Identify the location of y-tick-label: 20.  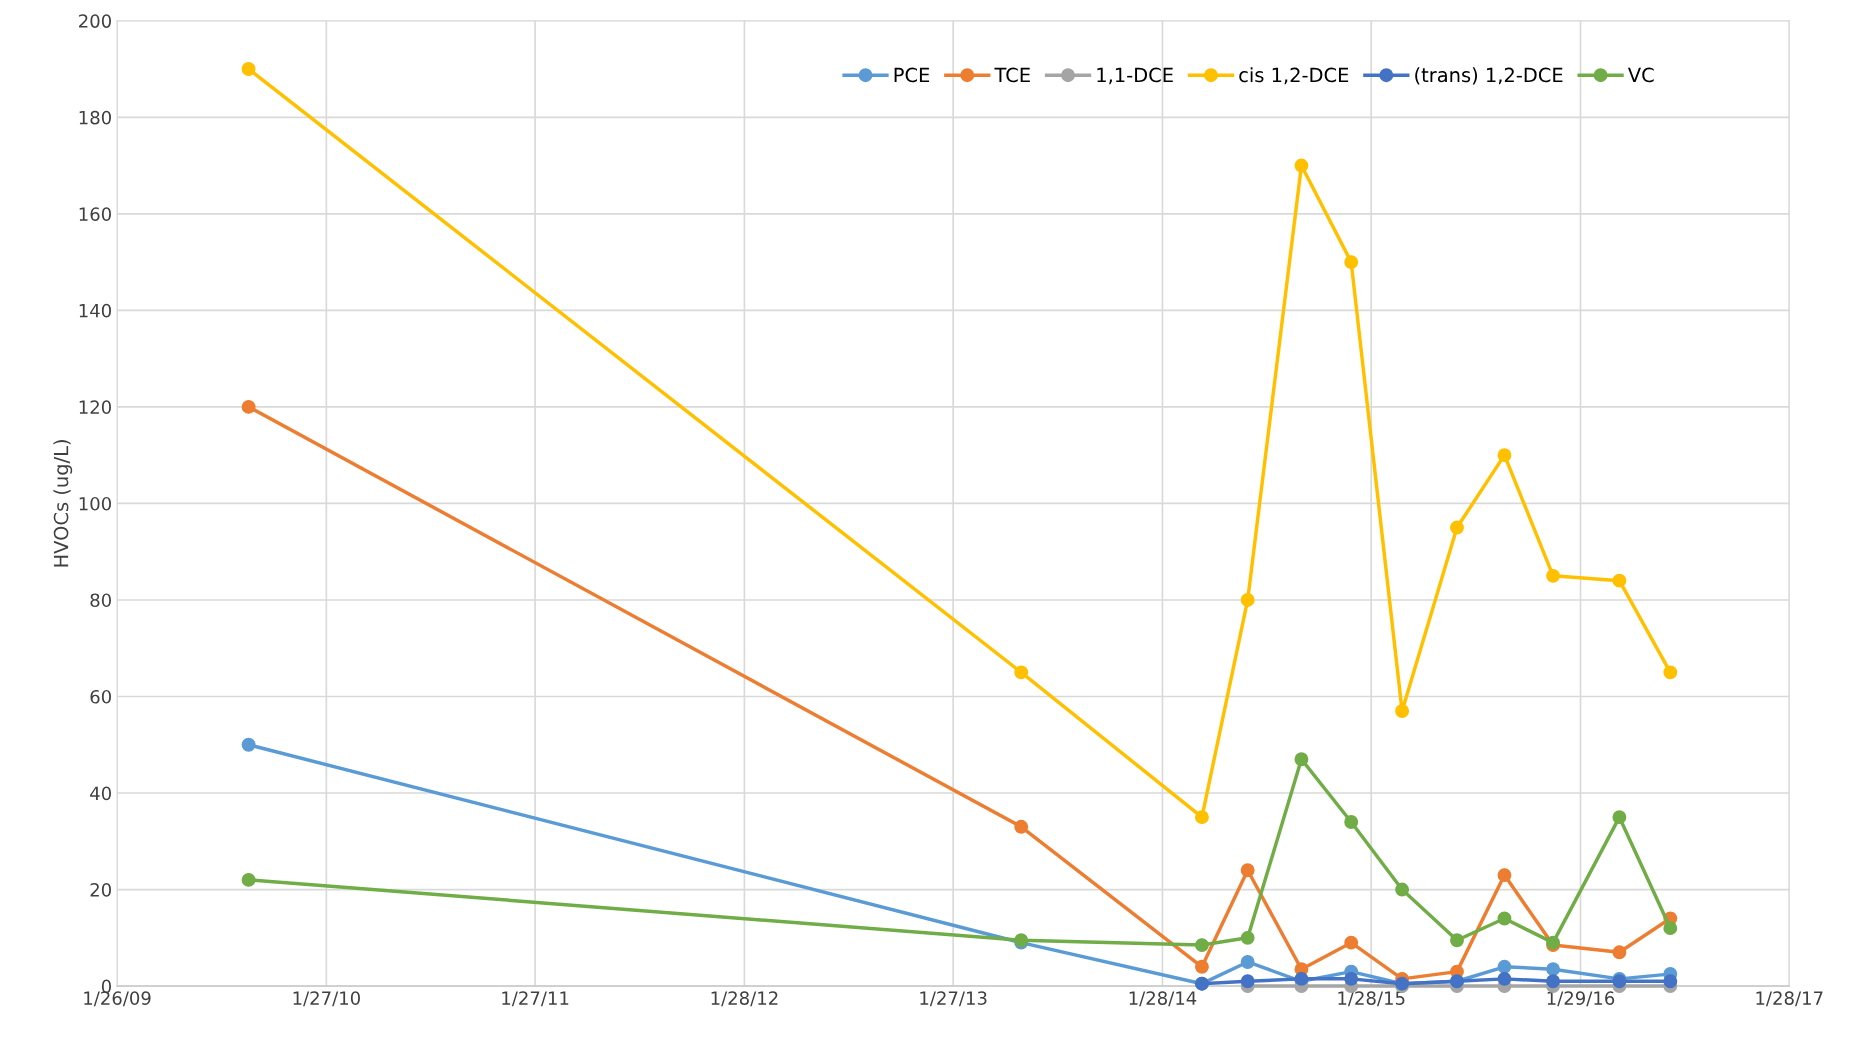
(100, 890).